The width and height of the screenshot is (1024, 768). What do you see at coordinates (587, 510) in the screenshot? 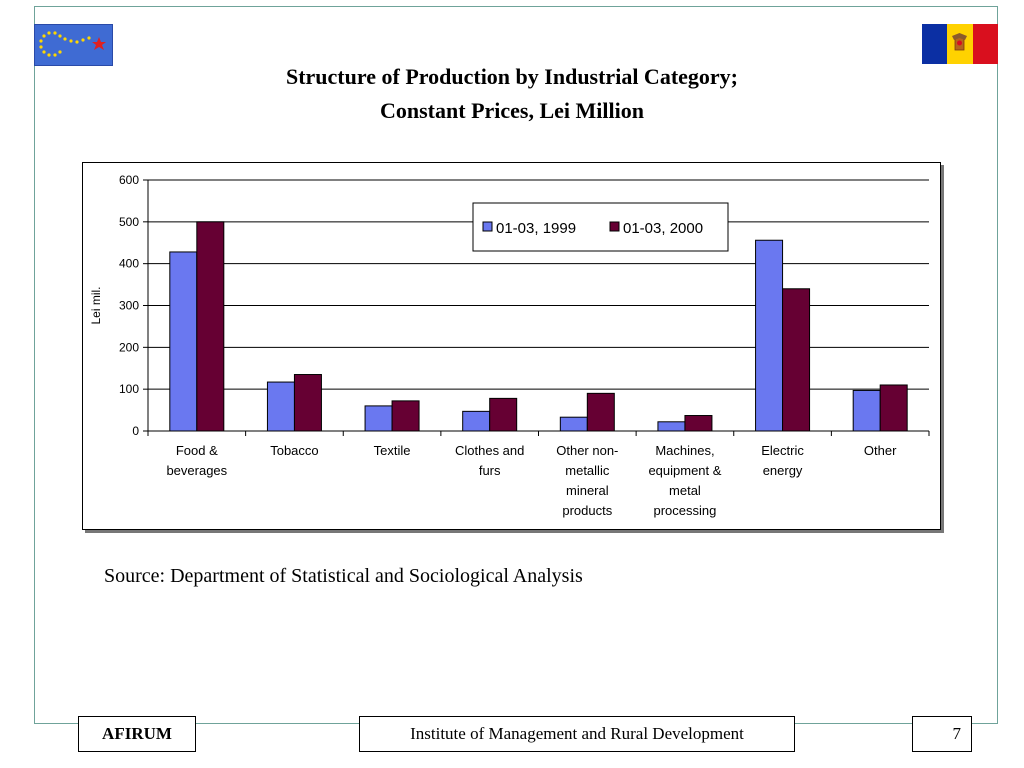
I see `x-tick-label: products` at bounding box center [587, 510].